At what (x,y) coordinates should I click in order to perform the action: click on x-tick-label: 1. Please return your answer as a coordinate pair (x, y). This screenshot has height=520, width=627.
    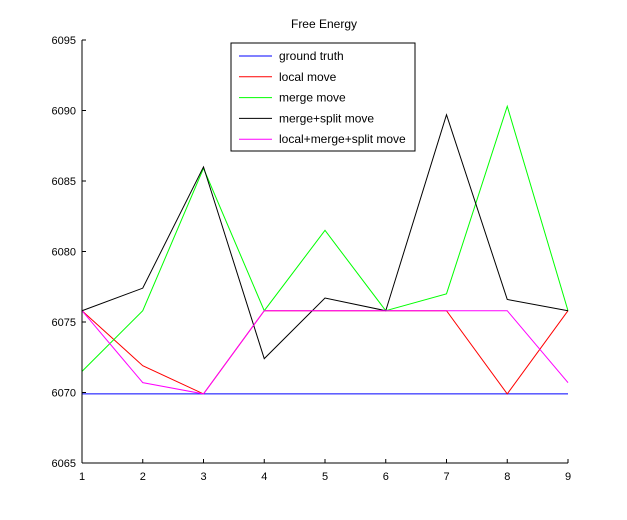
    Looking at the image, I should click on (82, 477).